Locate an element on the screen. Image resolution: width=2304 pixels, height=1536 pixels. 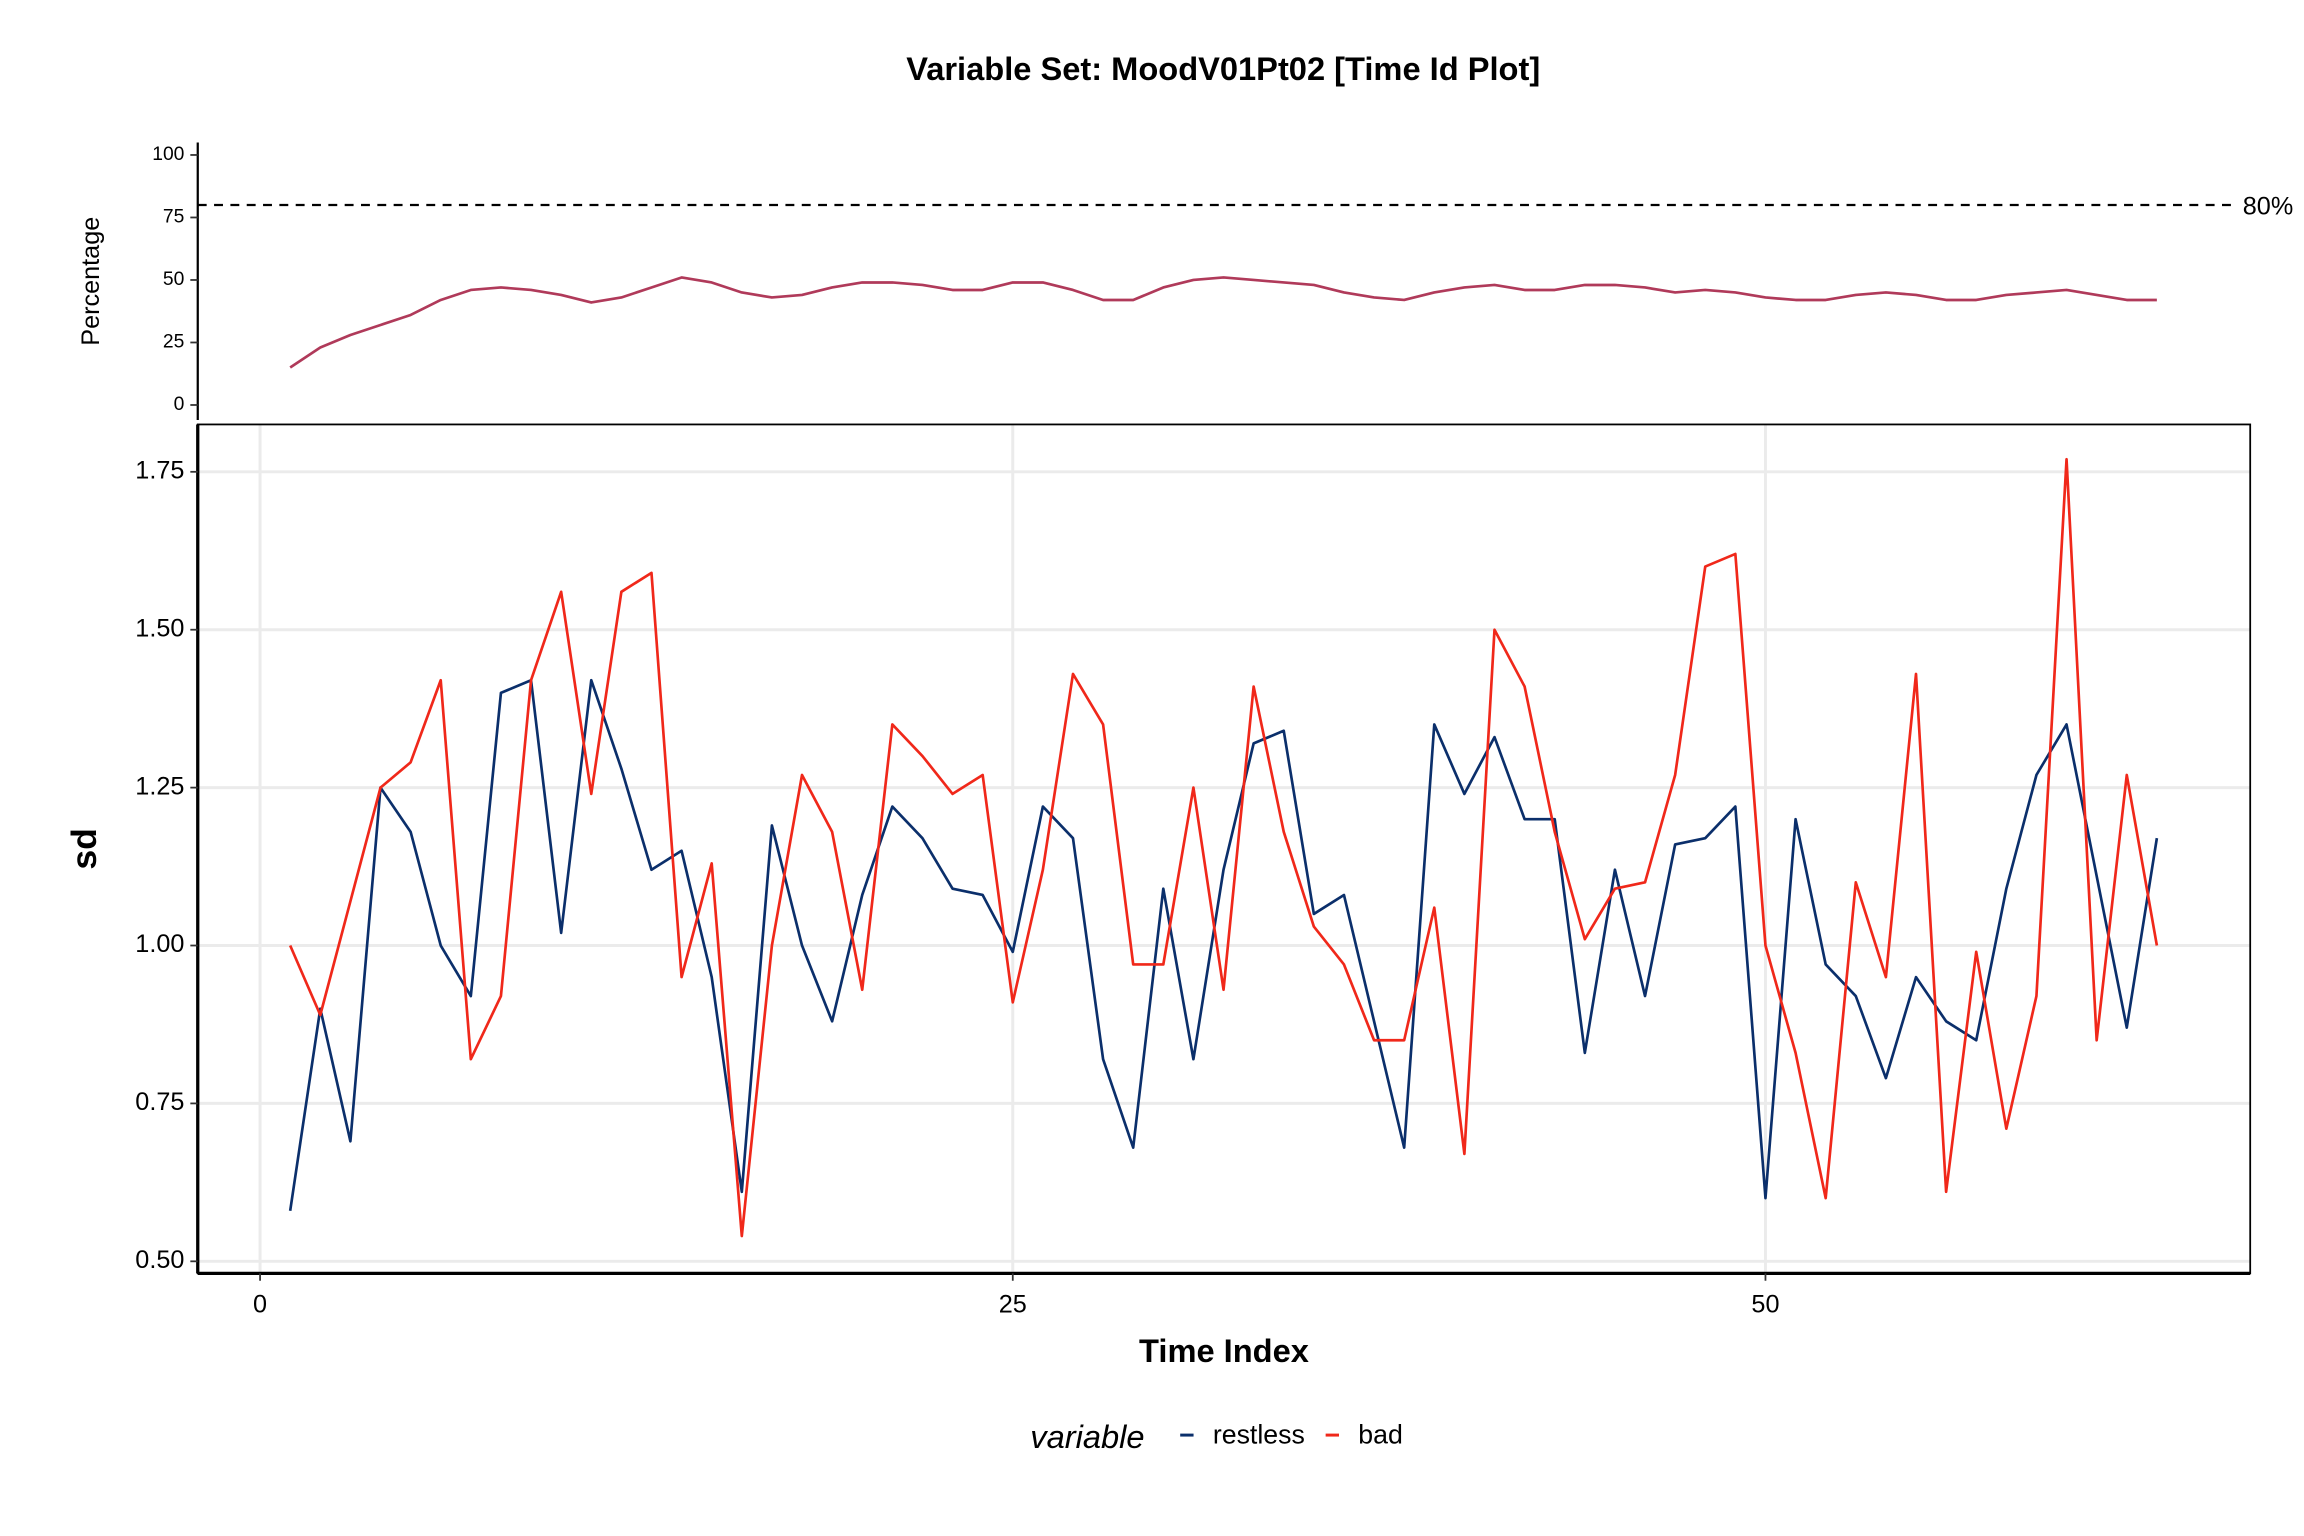
chart-title: Variable Set: MoodV01Pt02 [Time Id Plot] is located at coordinates (1223, 68).